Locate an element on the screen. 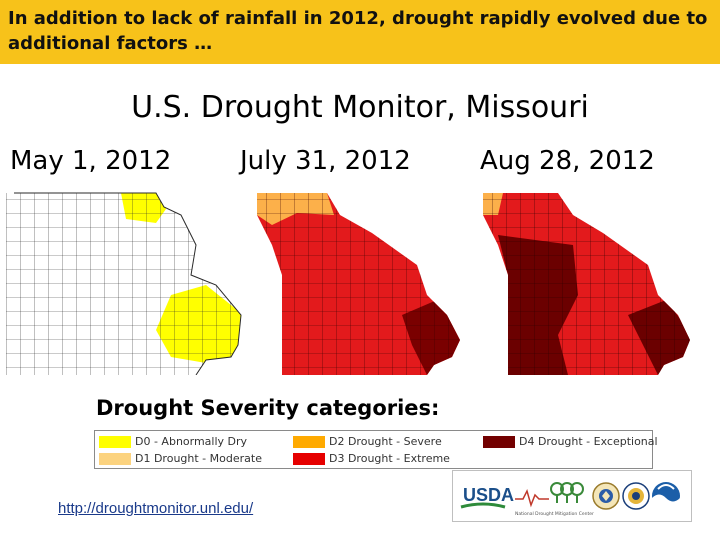 The image size is (720, 540). date-label-july: July 31, 2012 is located at coordinates (325, 161).